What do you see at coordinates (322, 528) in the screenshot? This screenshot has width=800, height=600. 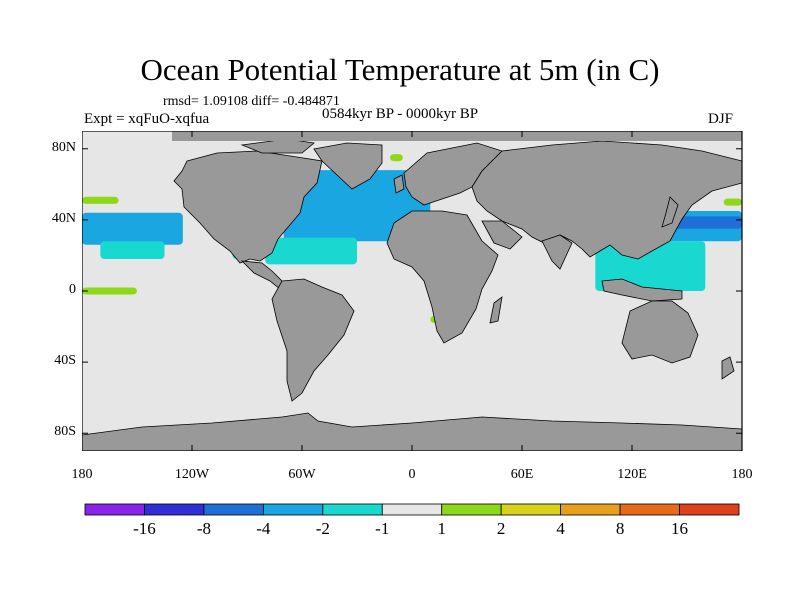 I see `colorbar-label: -2` at bounding box center [322, 528].